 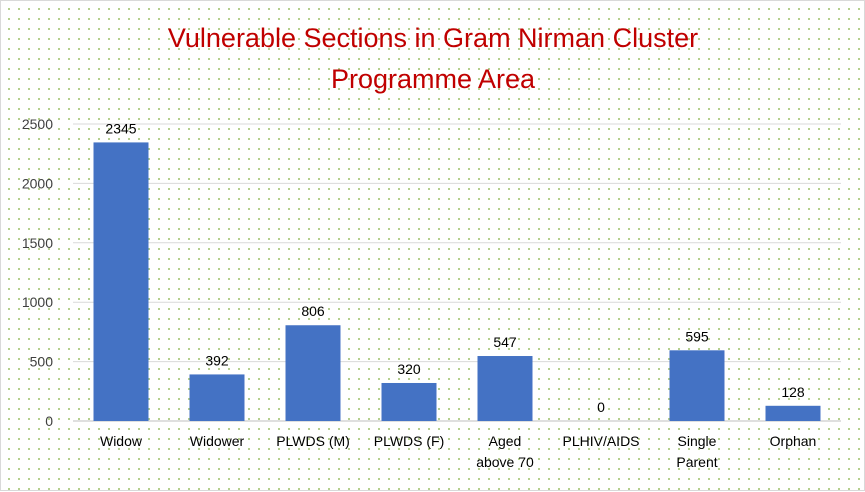 I want to click on y-tick-label: 500, so click(x=42, y=362).